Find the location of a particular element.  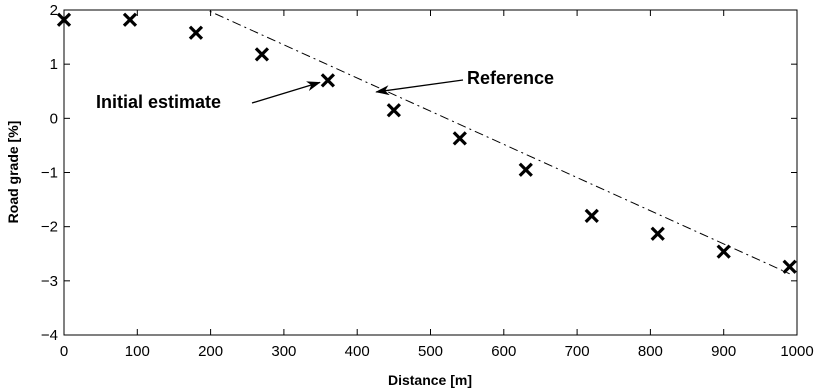

x-tick-label: 0 is located at coordinates (64, 351).